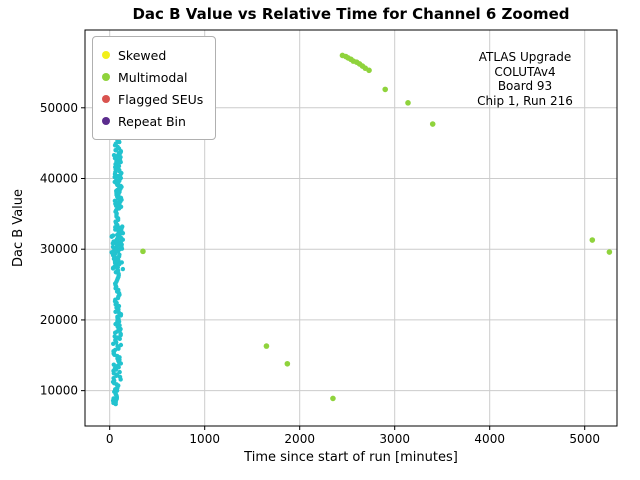  I want to click on y-tick-label: 40000, so click(59, 179).